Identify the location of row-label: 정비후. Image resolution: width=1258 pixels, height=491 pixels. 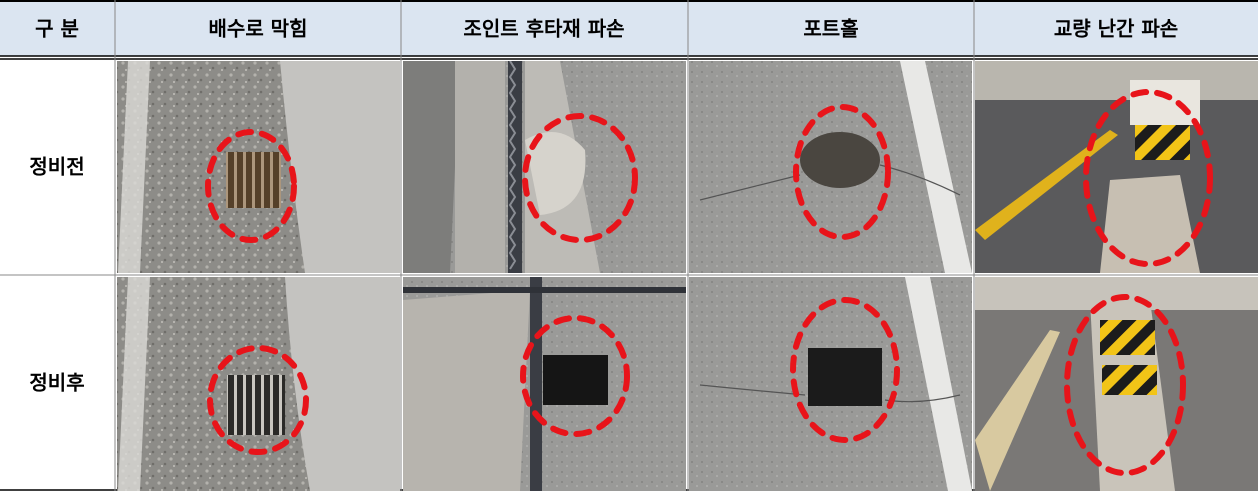
(56, 383).